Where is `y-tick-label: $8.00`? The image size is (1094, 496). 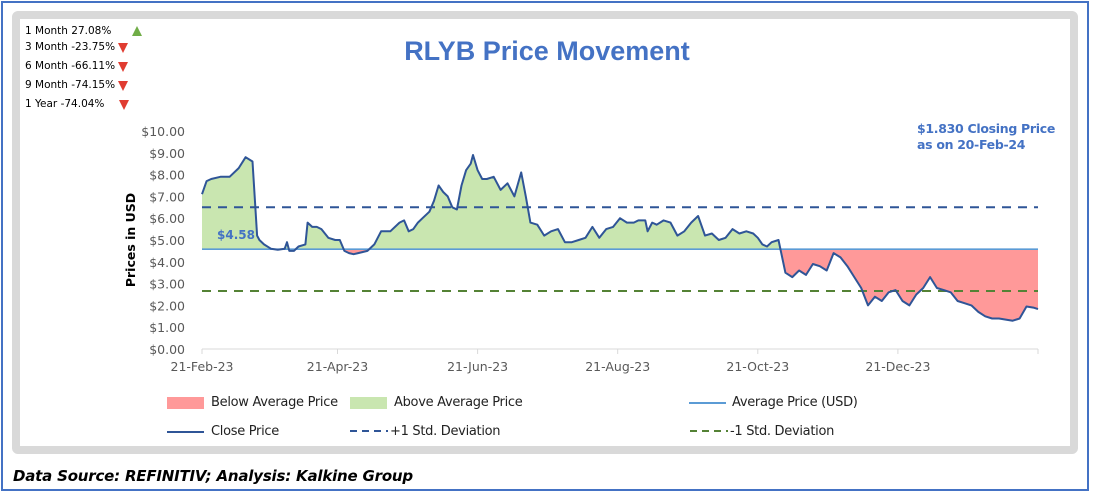
y-tick-label: $8.00 is located at coordinates (167, 175).